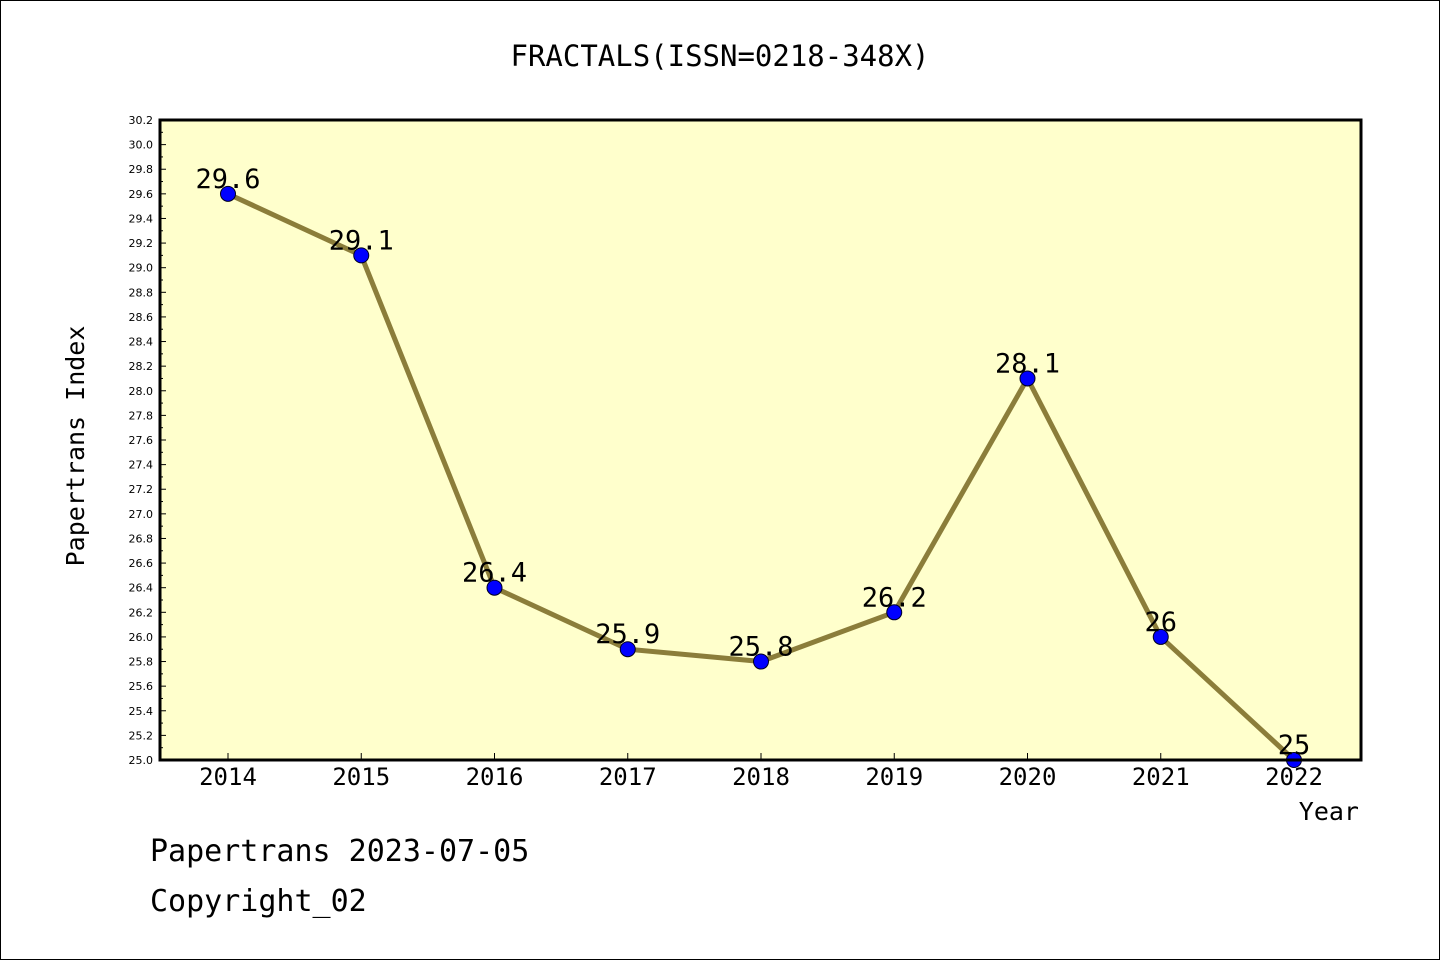 Image resolution: width=1440 pixels, height=960 pixels. Describe the element at coordinates (1161, 777) in the screenshot. I see `x-tick-label: 2021` at that location.